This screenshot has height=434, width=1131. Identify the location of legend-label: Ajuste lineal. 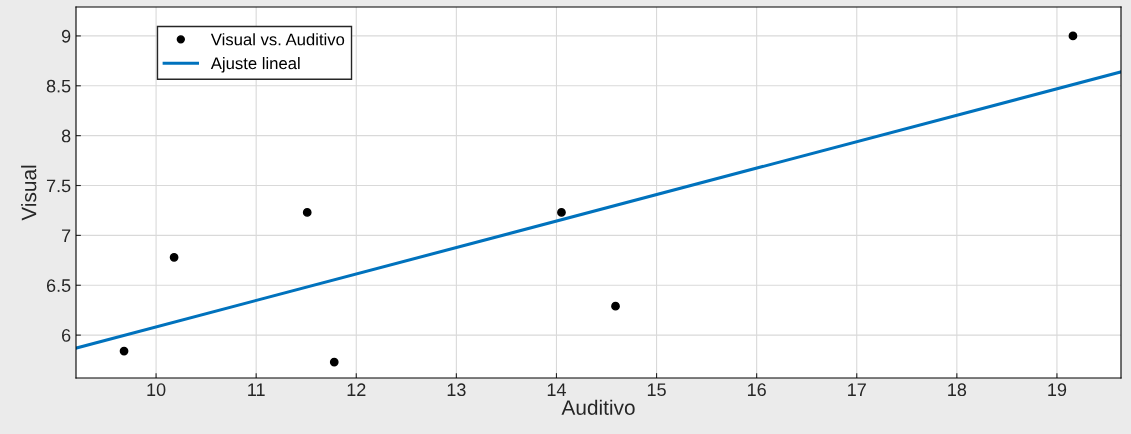
(255, 65).